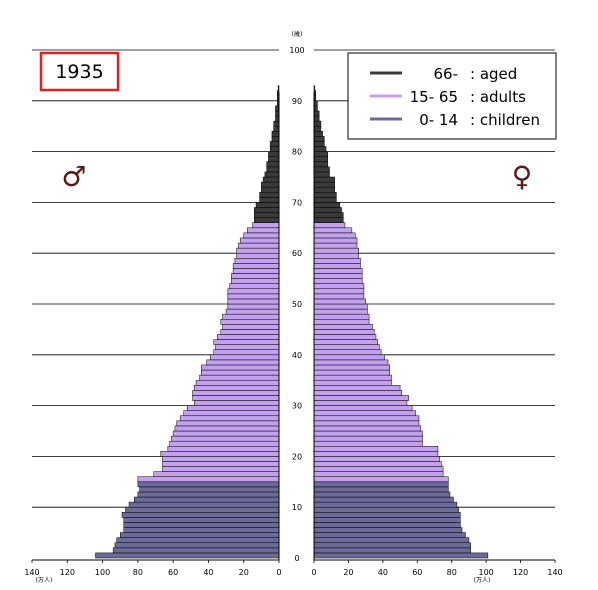 The image size is (598, 590). Describe the element at coordinates (297, 304) in the screenshot. I see `age-tick-label-50: 50` at that location.